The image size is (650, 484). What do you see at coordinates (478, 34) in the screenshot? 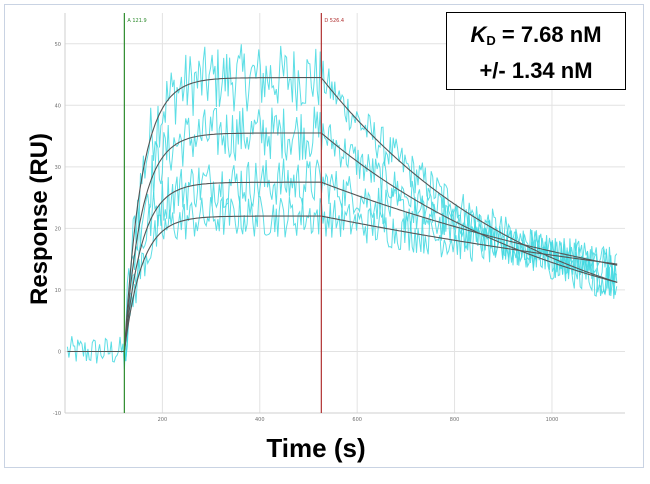
I see `kd-symbol: K` at bounding box center [478, 34].